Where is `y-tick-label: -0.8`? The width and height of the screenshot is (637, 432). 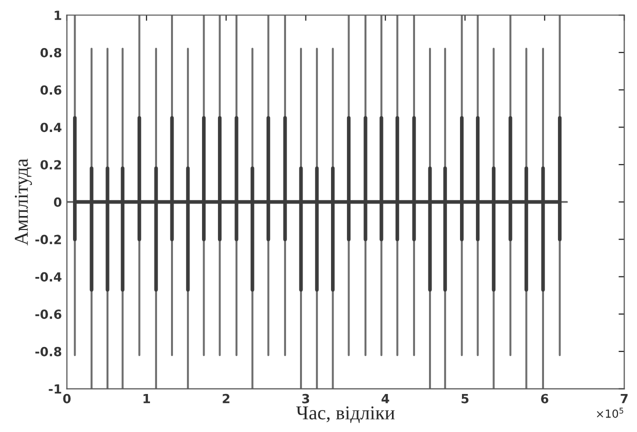
y-tick-label: -0.8 is located at coordinates (48, 351).